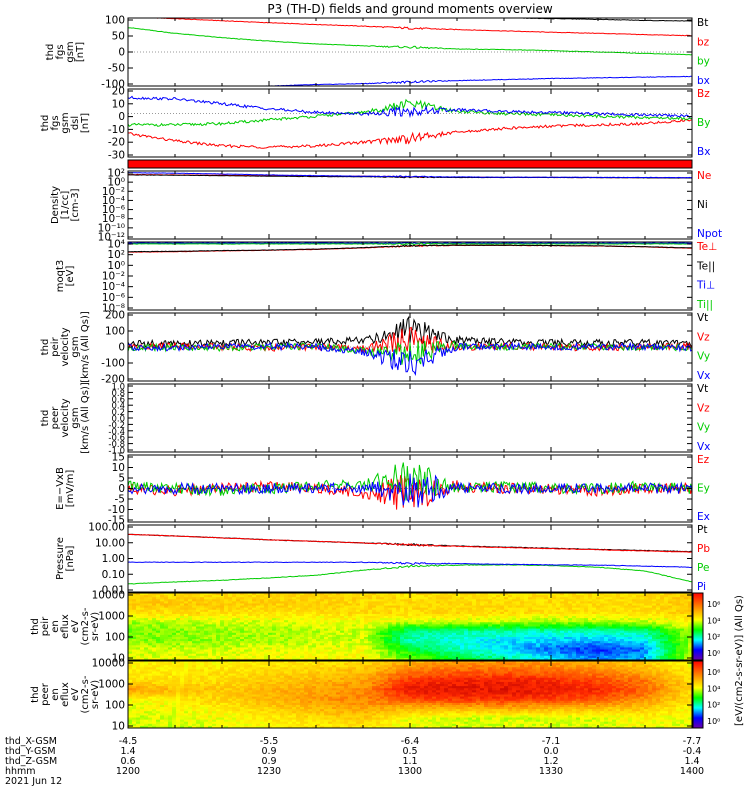  I want to click on y-tick-label: -200, so click(113, 380).